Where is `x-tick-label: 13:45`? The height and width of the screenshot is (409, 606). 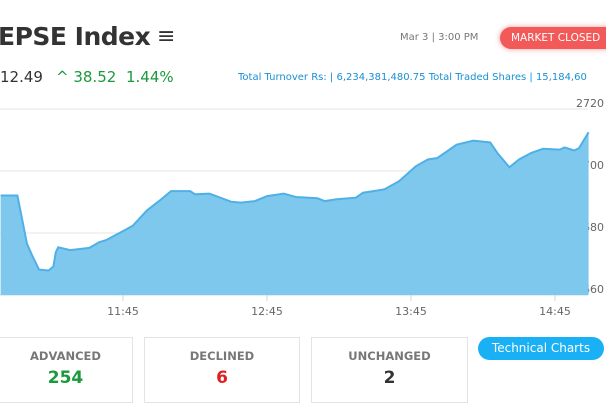 x-tick-label: 13:45 is located at coordinates (411, 311).